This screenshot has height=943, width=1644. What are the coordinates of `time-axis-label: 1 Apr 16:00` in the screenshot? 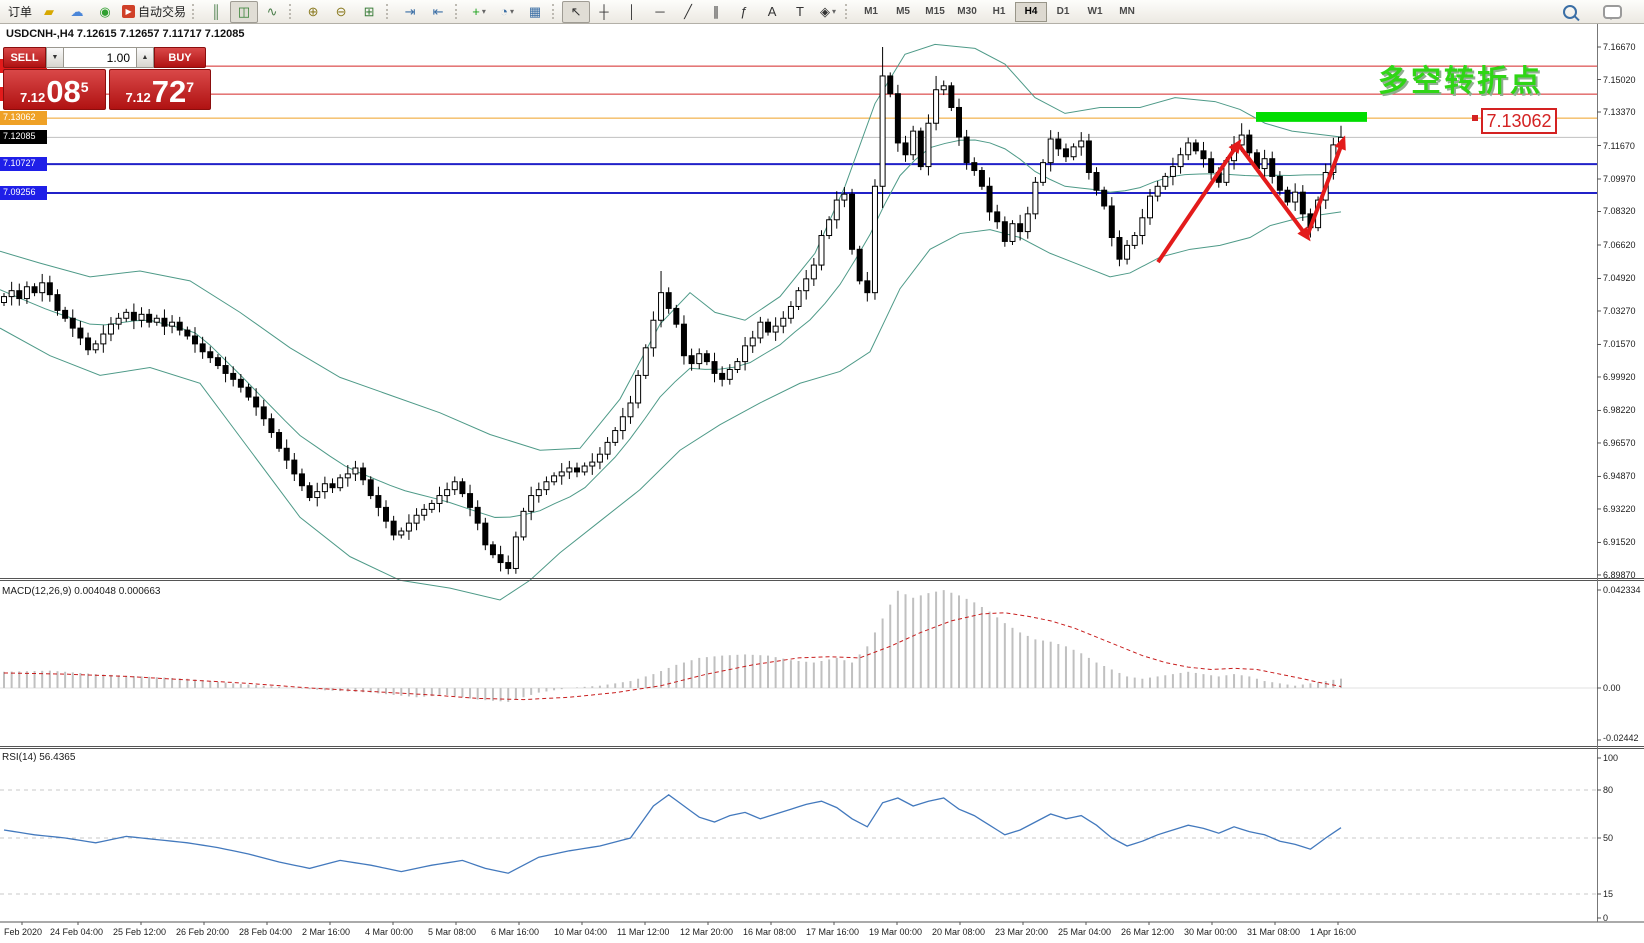 It's located at (1333, 932).